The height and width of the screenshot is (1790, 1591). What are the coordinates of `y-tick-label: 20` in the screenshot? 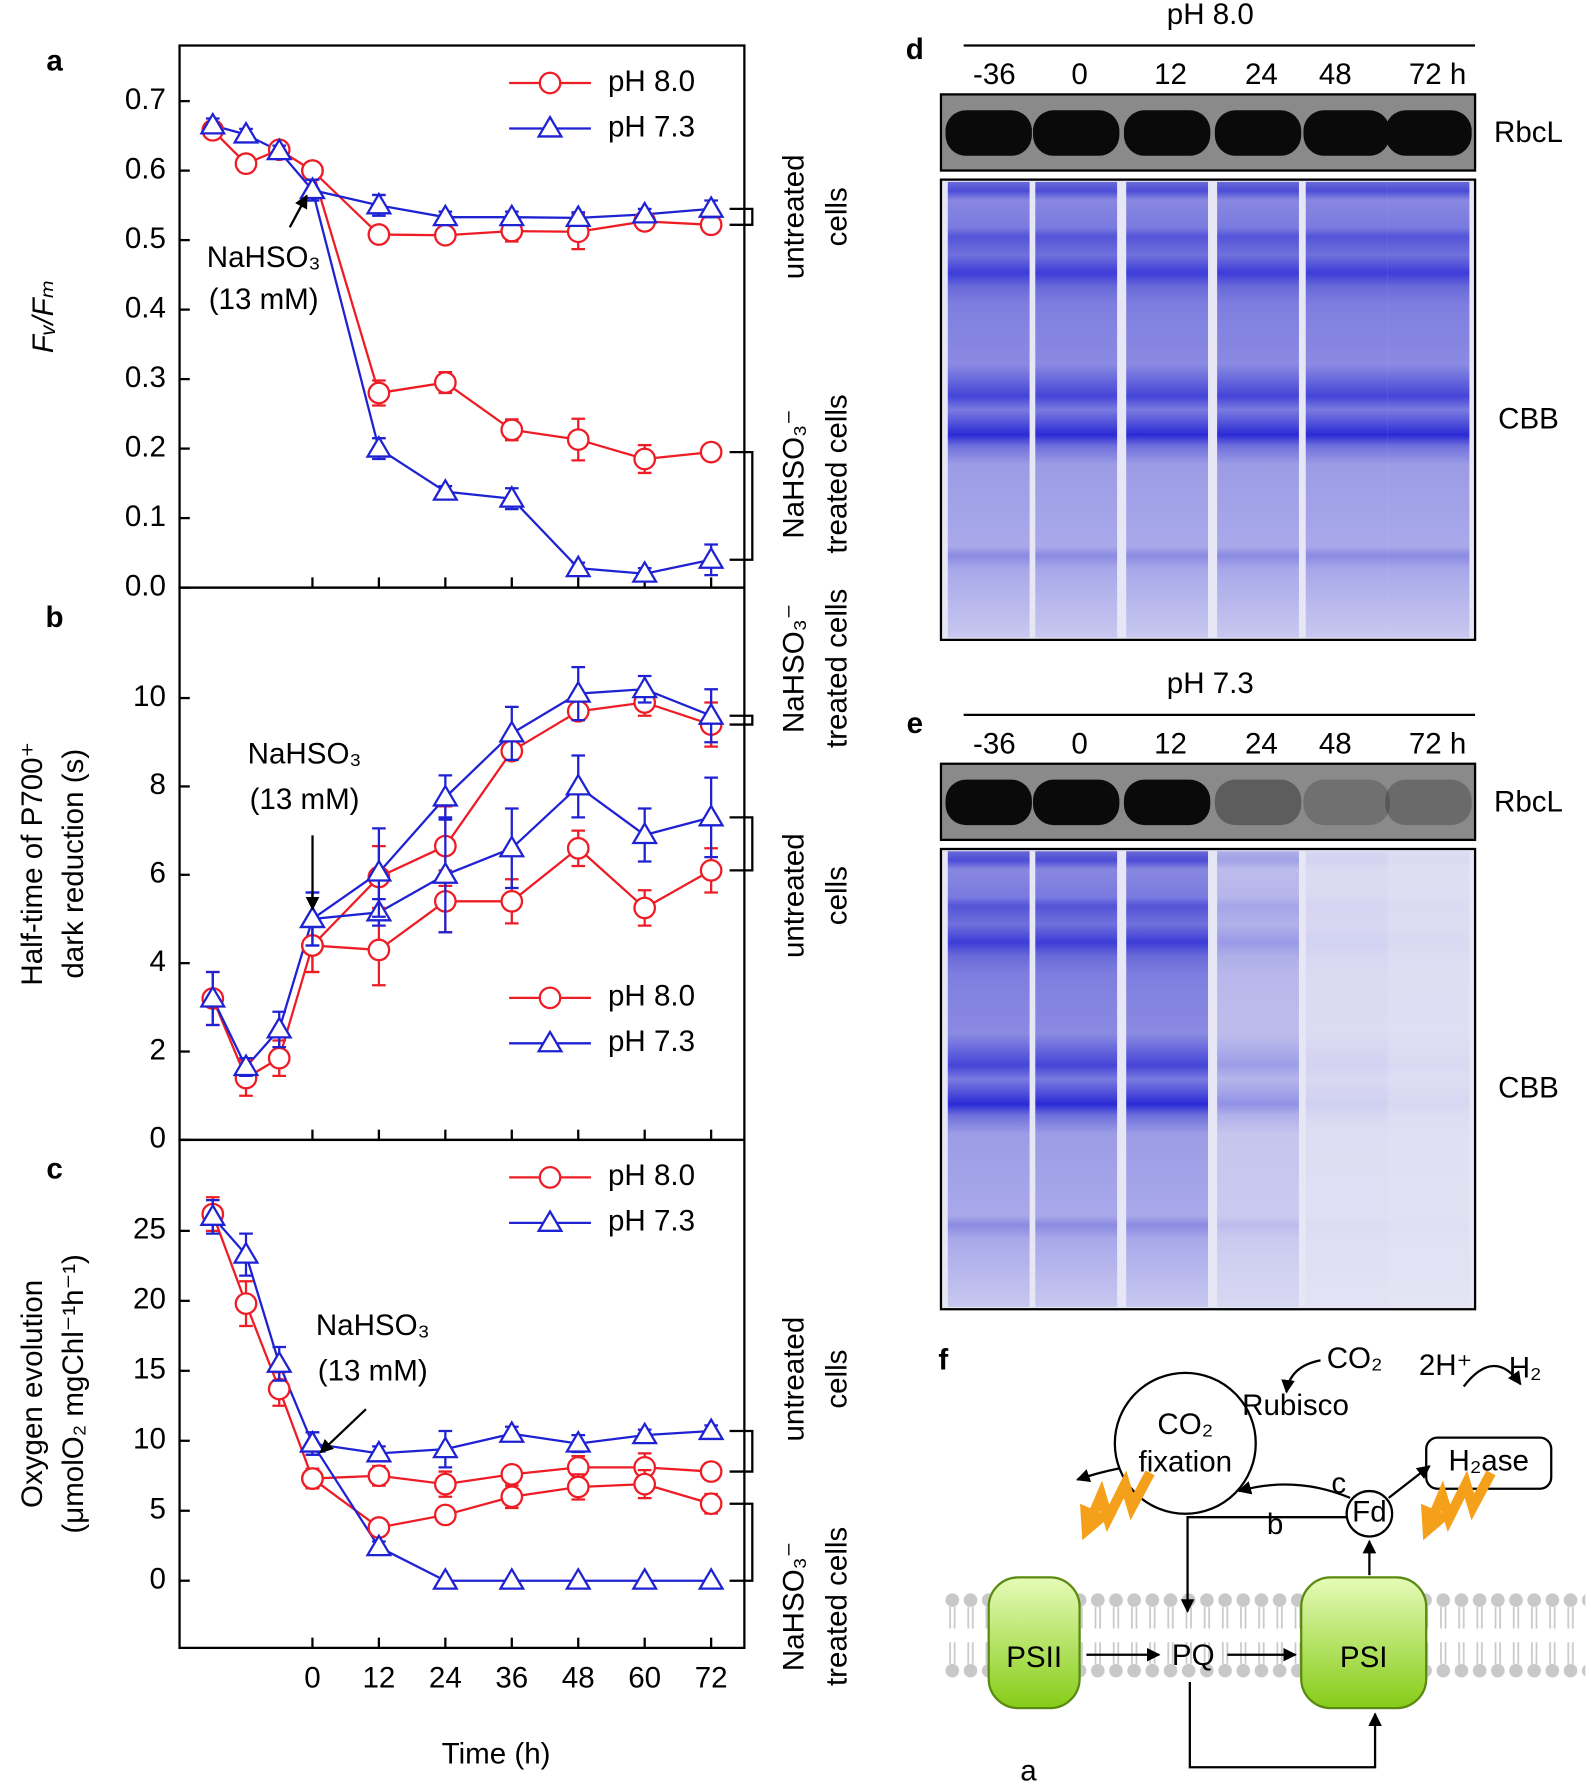 It's located at (149, 1299).